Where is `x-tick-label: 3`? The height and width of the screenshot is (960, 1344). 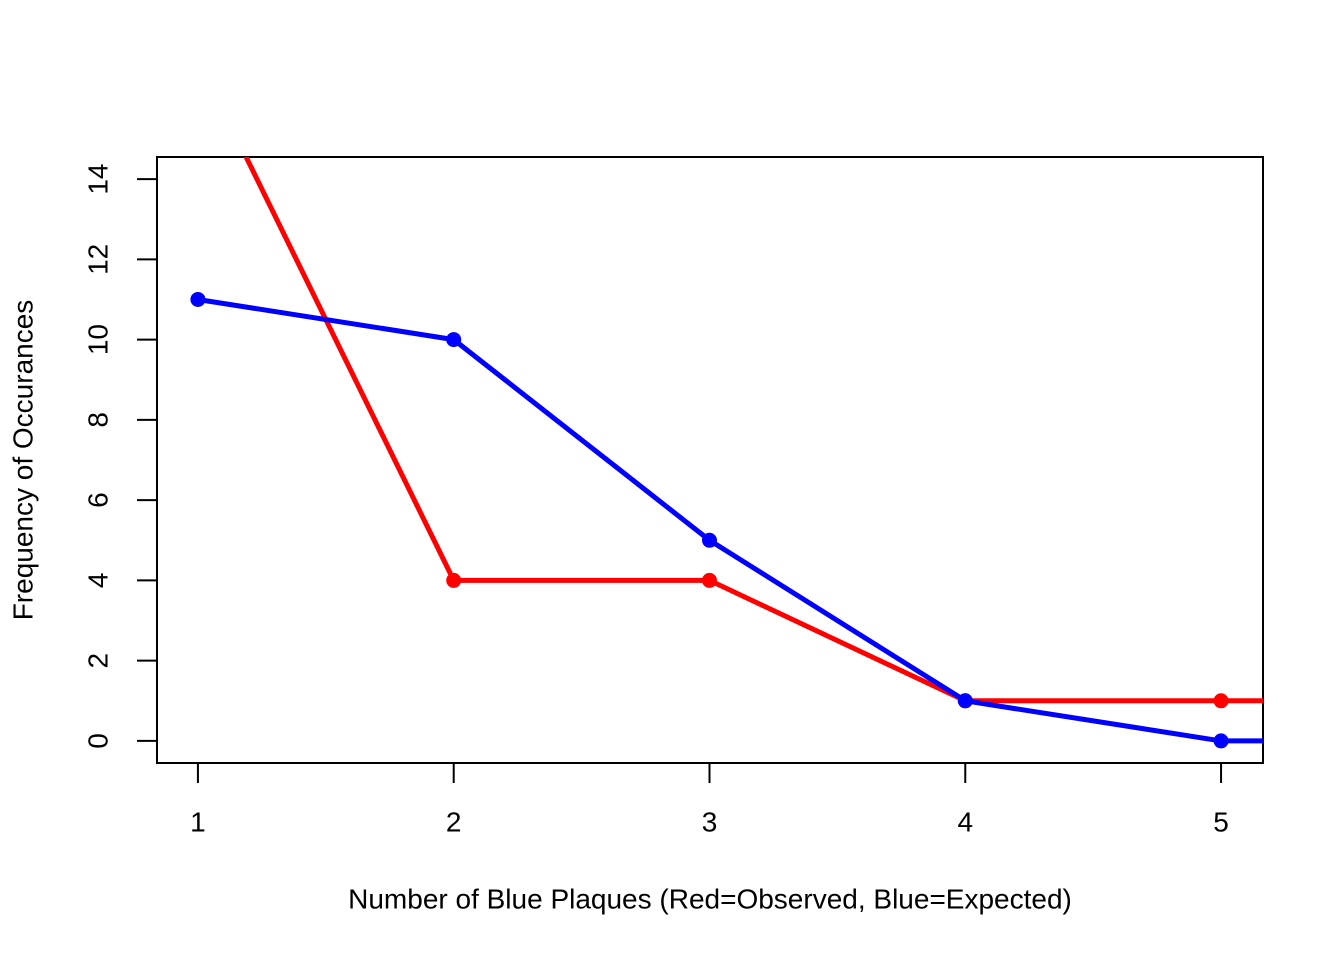 x-tick-label: 3 is located at coordinates (710, 821).